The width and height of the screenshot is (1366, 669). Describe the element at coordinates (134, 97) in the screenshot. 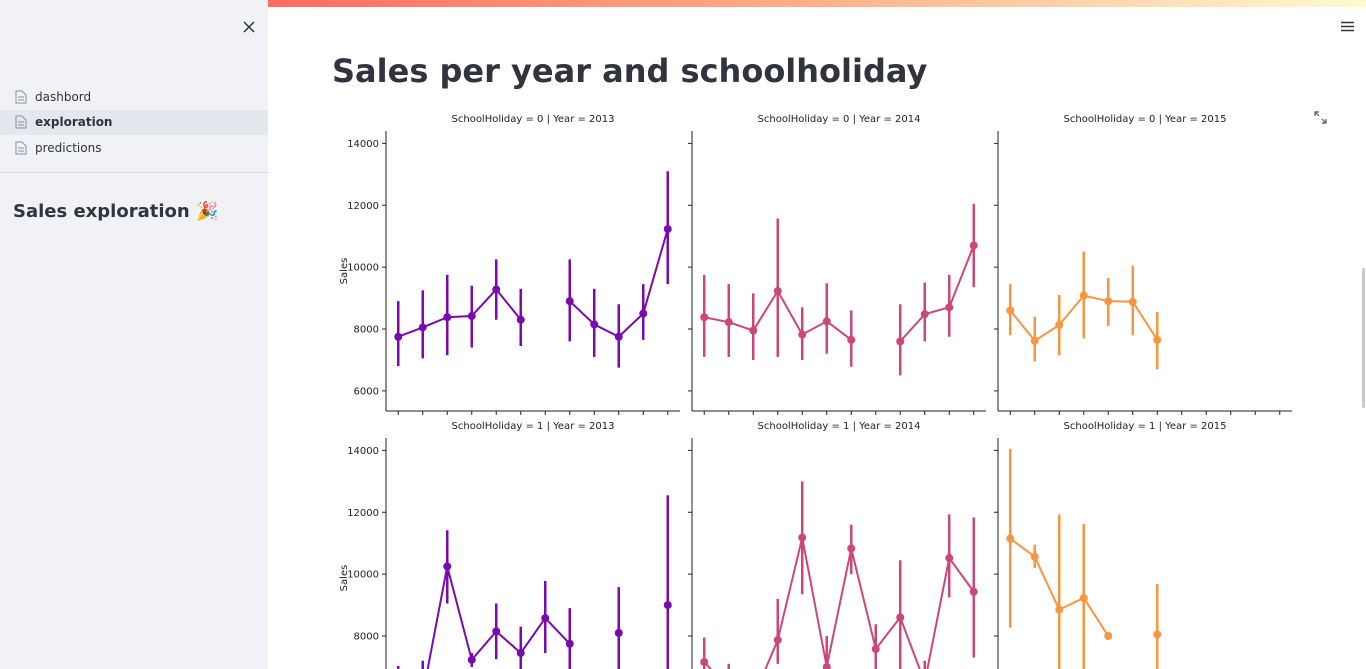

I see `nav-item: dashbord` at that location.